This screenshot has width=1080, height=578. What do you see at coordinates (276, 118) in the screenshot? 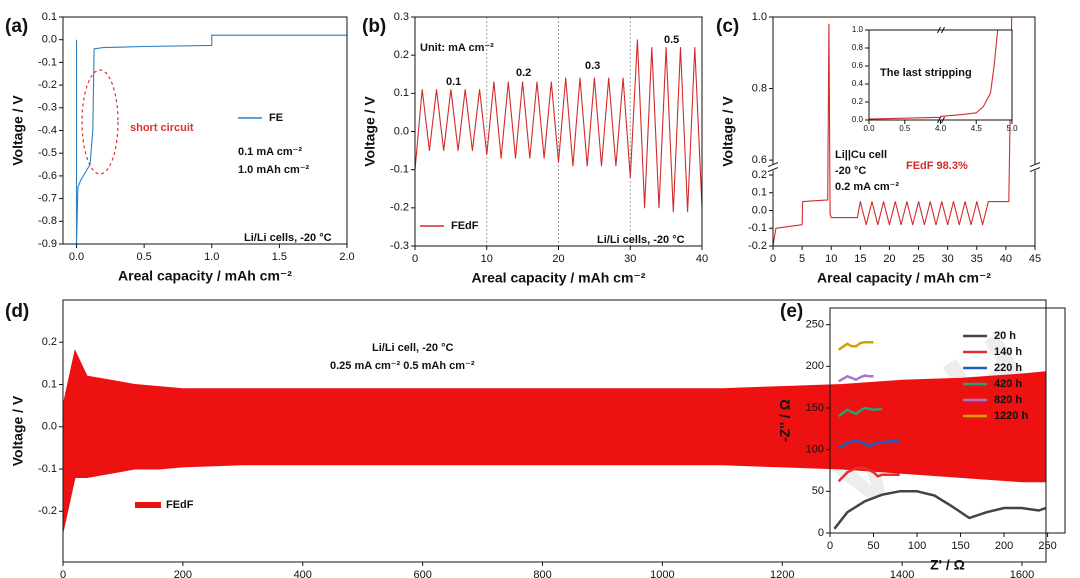
I see `legend-label: FE` at bounding box center [276, 118].